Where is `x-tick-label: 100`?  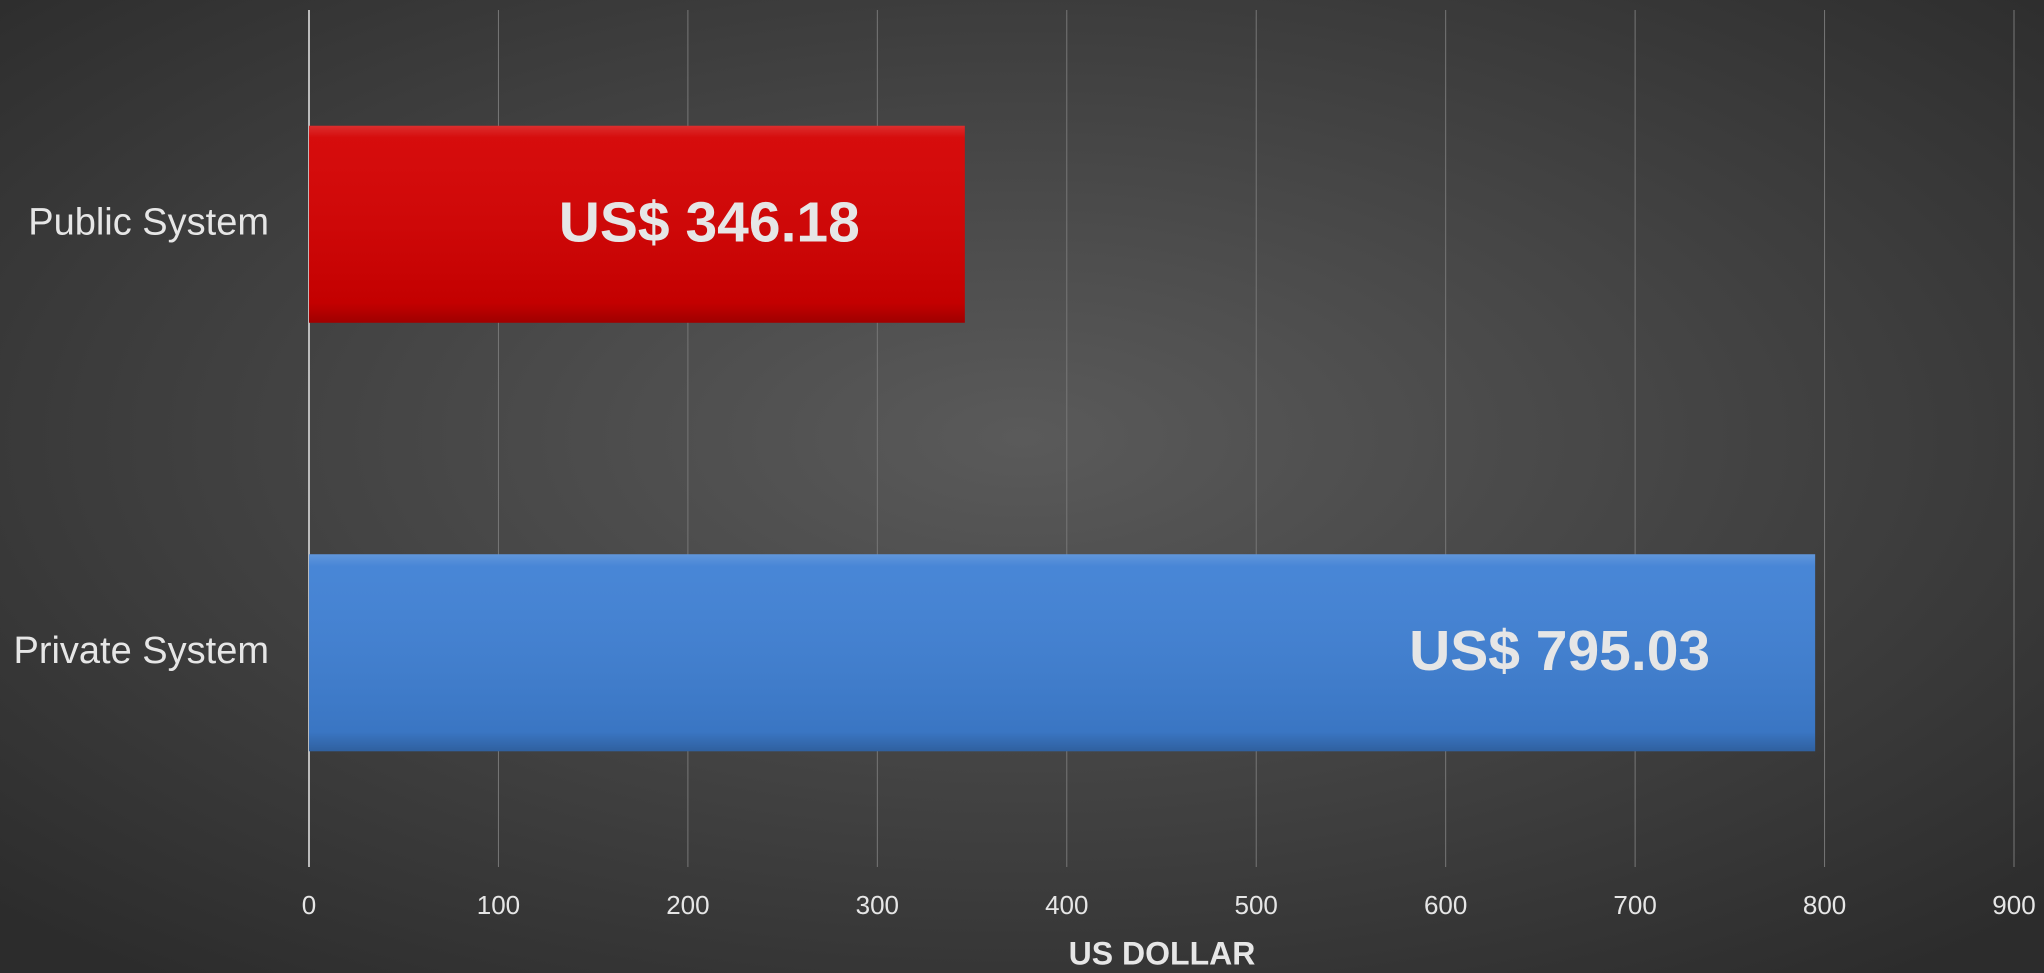 x-tick-label: 100 is located at coordinates (498, 905).